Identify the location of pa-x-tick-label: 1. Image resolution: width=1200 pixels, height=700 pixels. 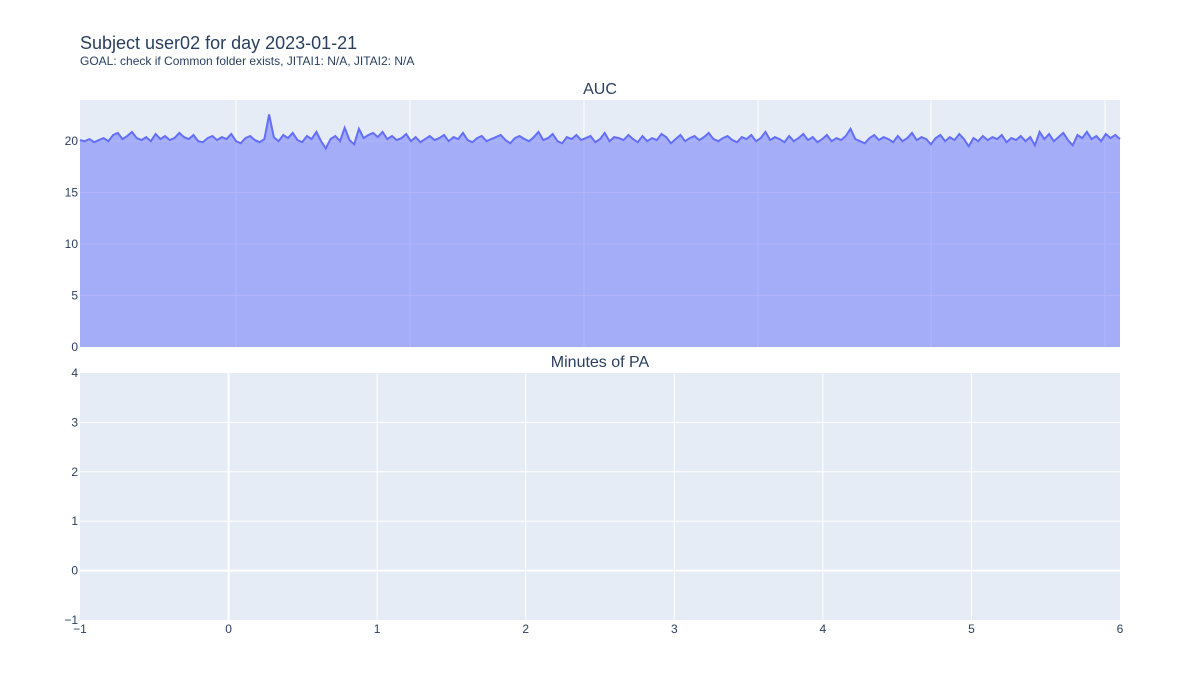
(377, 629).